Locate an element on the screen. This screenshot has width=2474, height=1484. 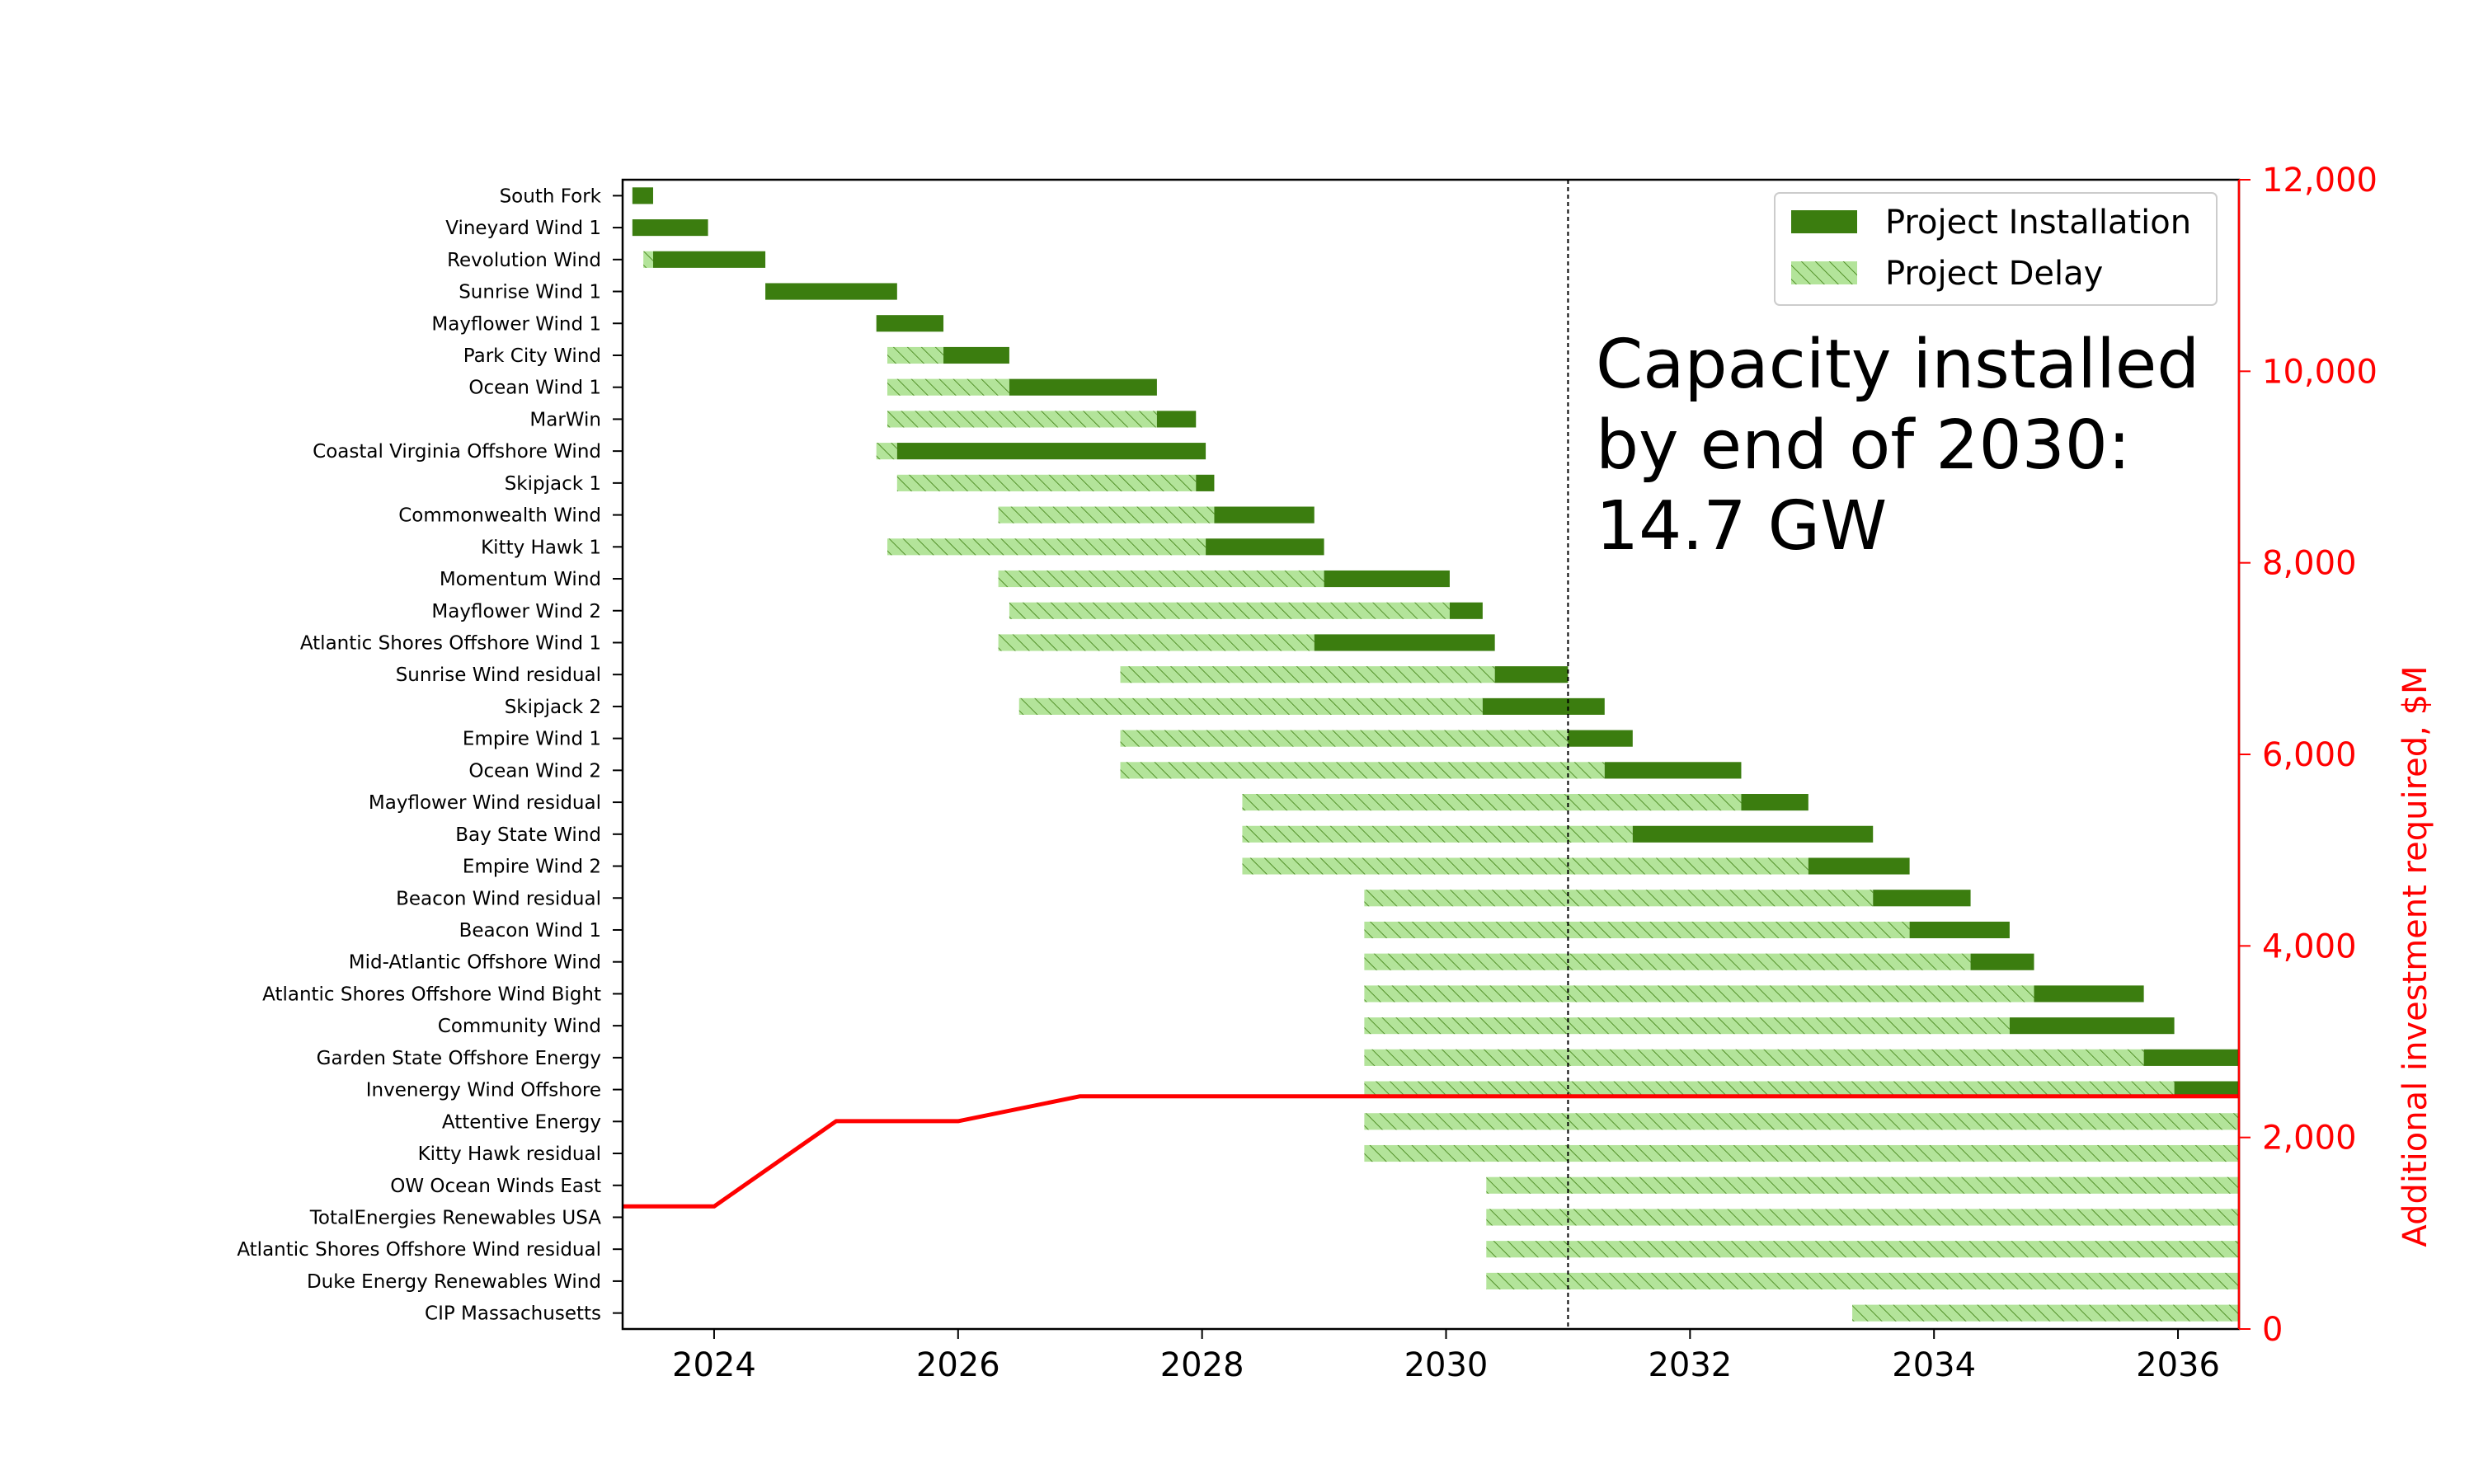
investment-line-group is located at coordinates (1431, 1151).